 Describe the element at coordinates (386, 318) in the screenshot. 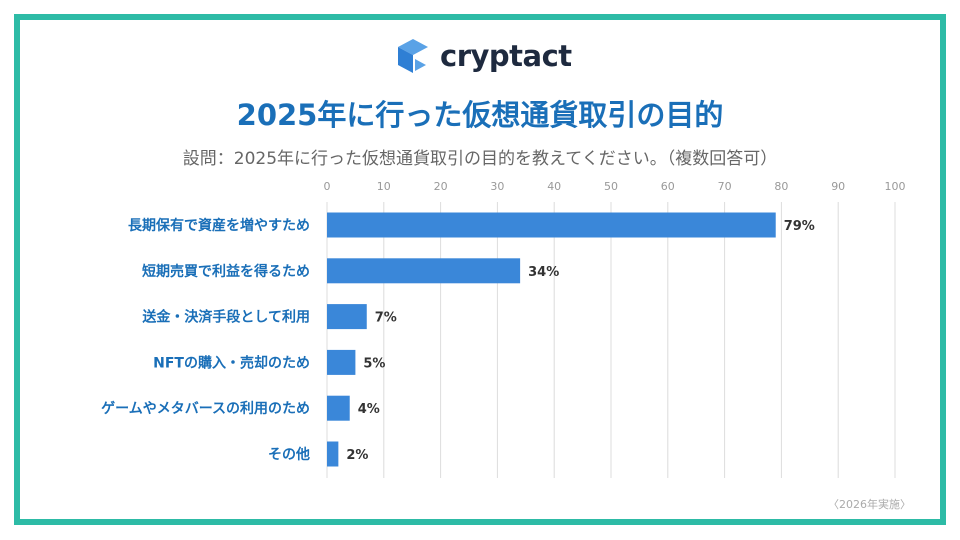

I see `data-label: 7%` at that location.